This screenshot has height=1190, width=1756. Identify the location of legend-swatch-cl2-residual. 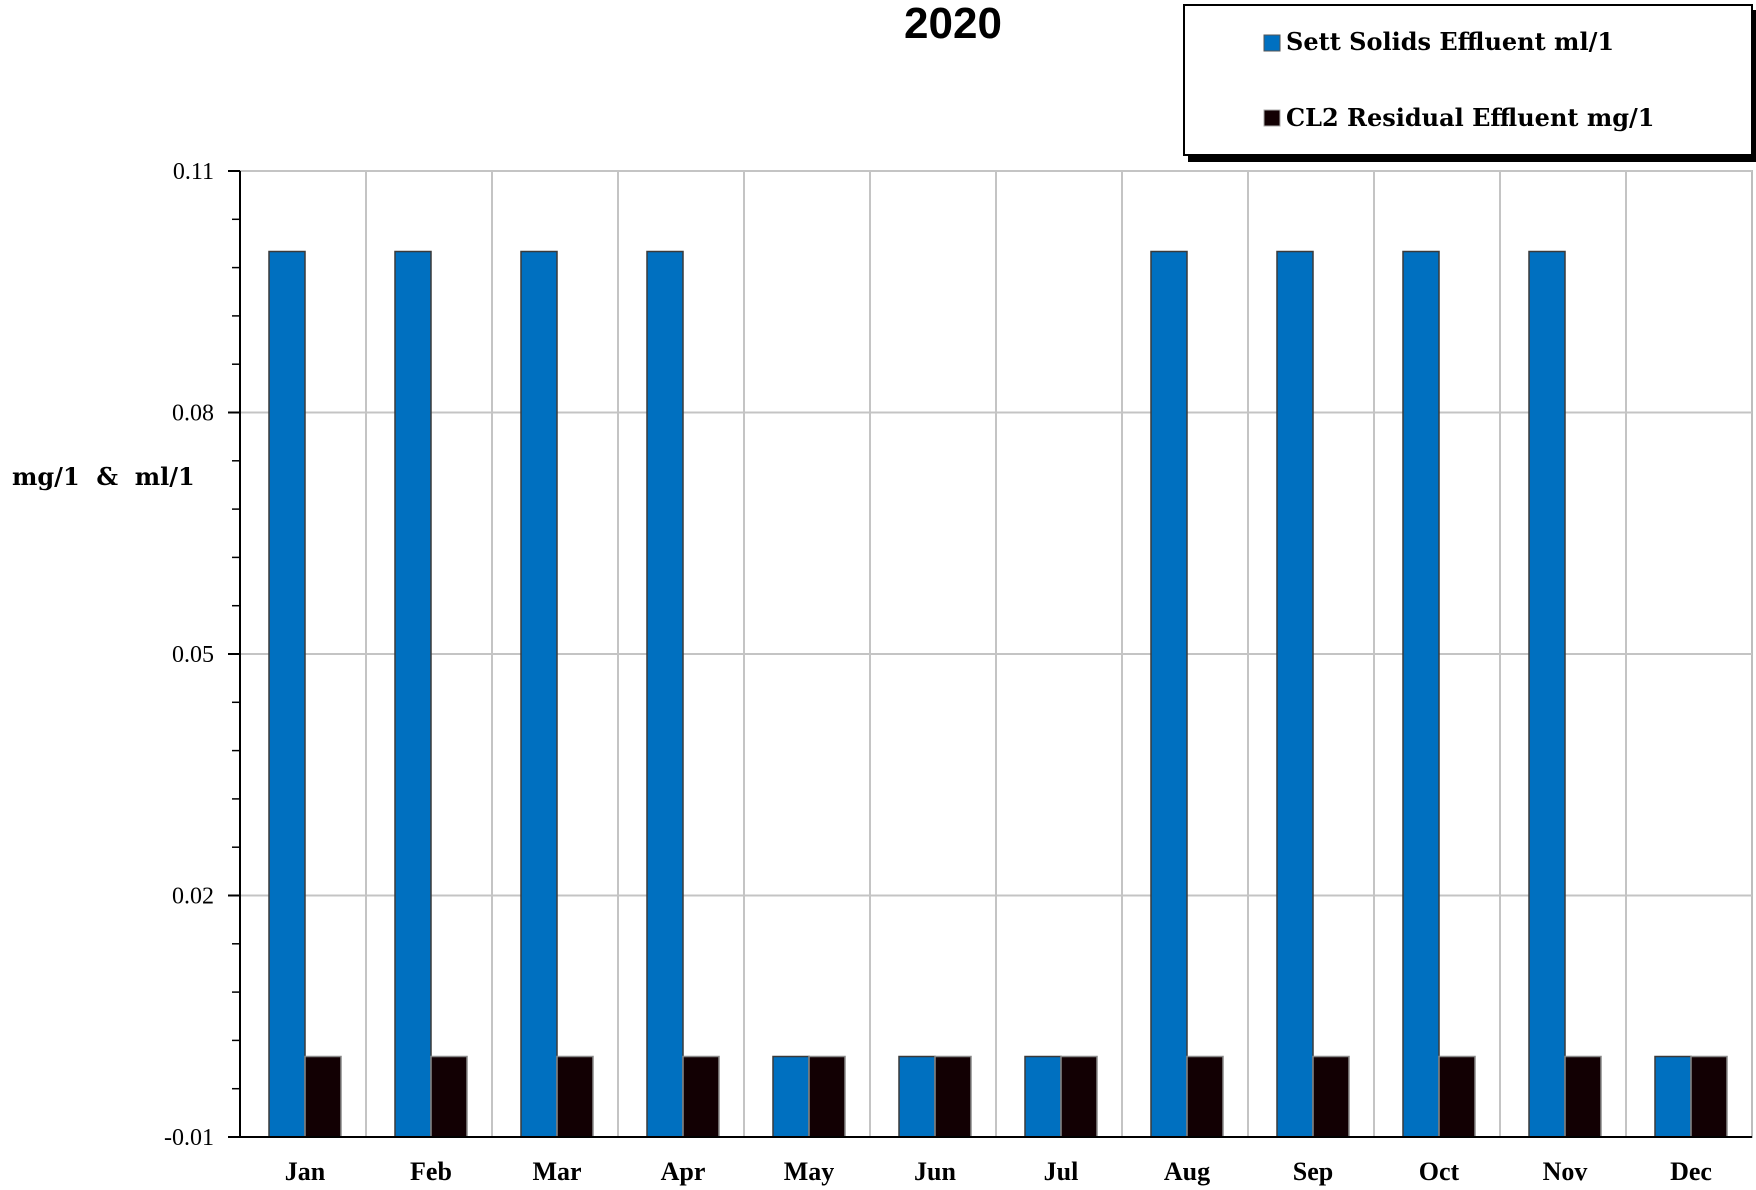
(1272, 118).